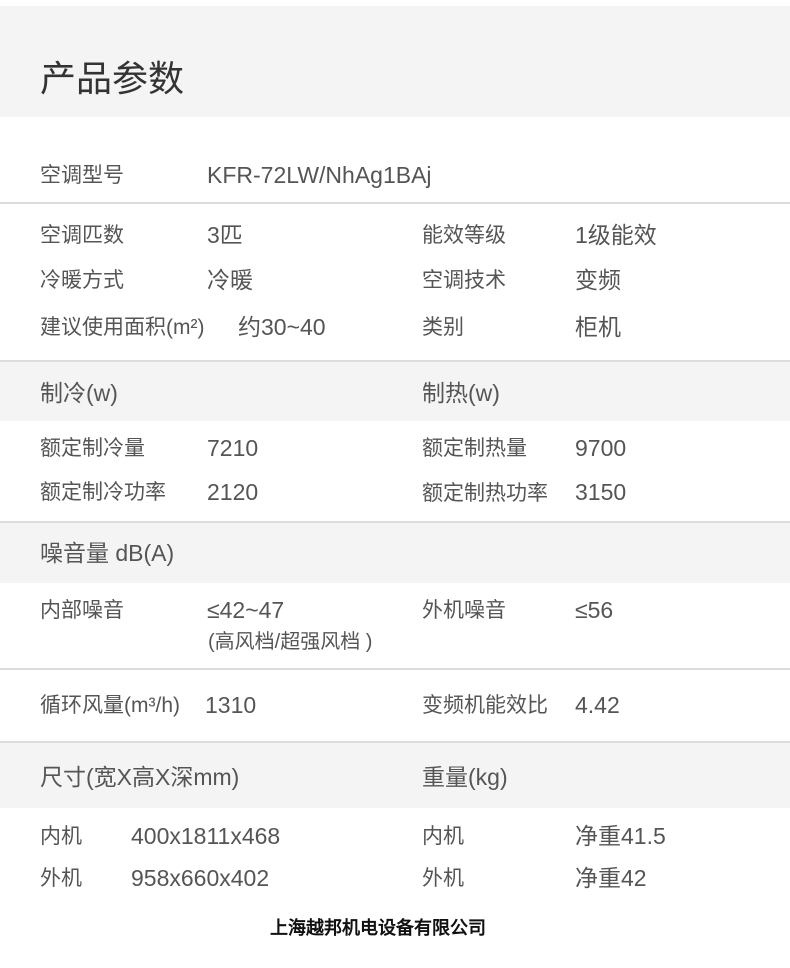 The width and height of the screenshot is (790, 968). I want to click on page-title: 产品参数, so click(112, 78).